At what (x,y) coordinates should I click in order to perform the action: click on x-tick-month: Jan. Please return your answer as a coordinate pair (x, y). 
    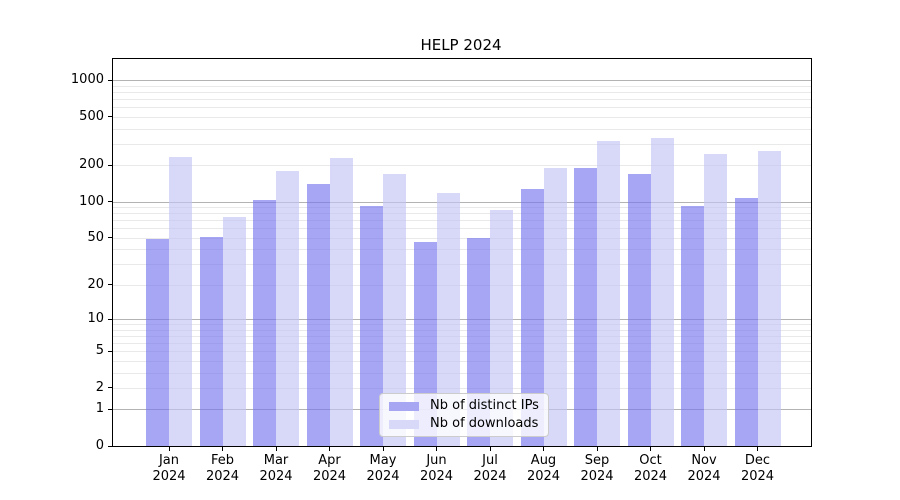
    Looking at the image, I should click on (169, 460).